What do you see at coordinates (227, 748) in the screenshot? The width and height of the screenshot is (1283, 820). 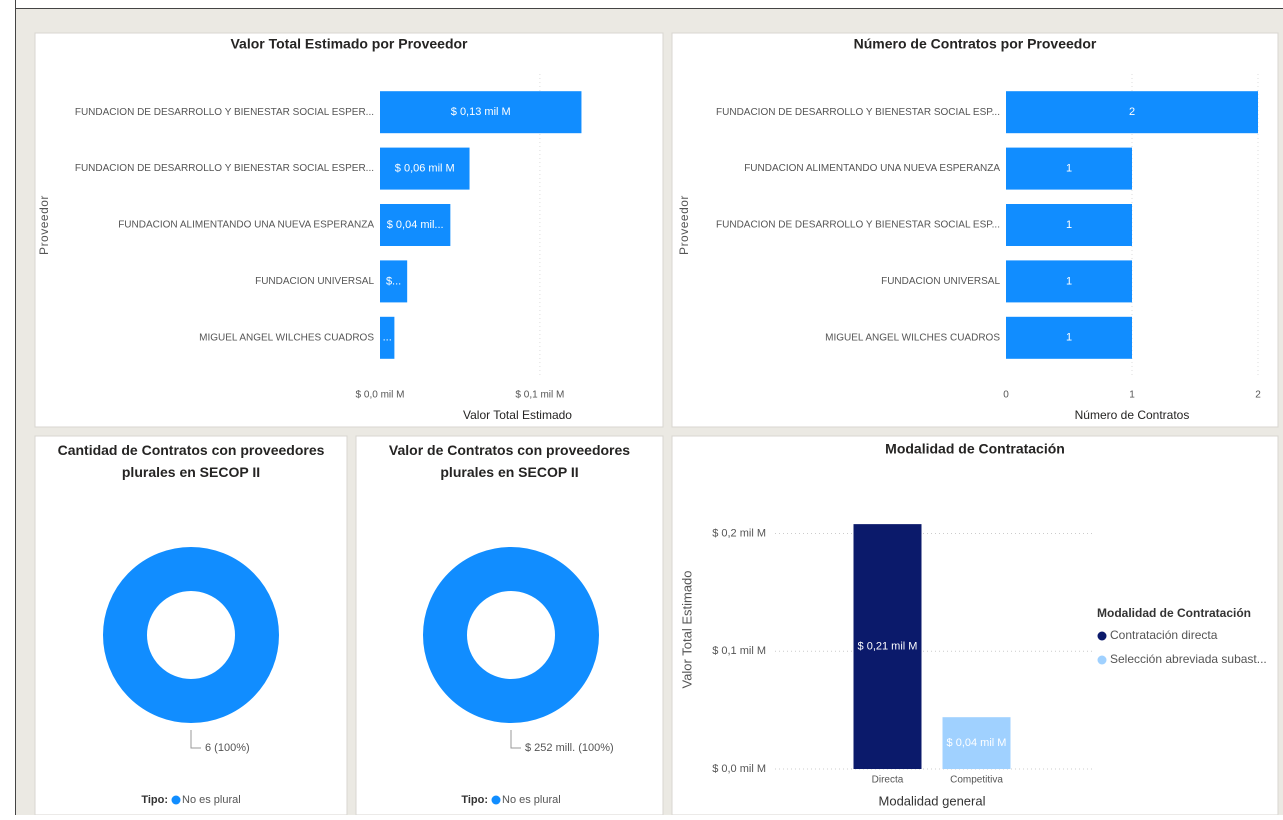 I see `data-label: 6 (100%)` at bounding box center [227, 748].